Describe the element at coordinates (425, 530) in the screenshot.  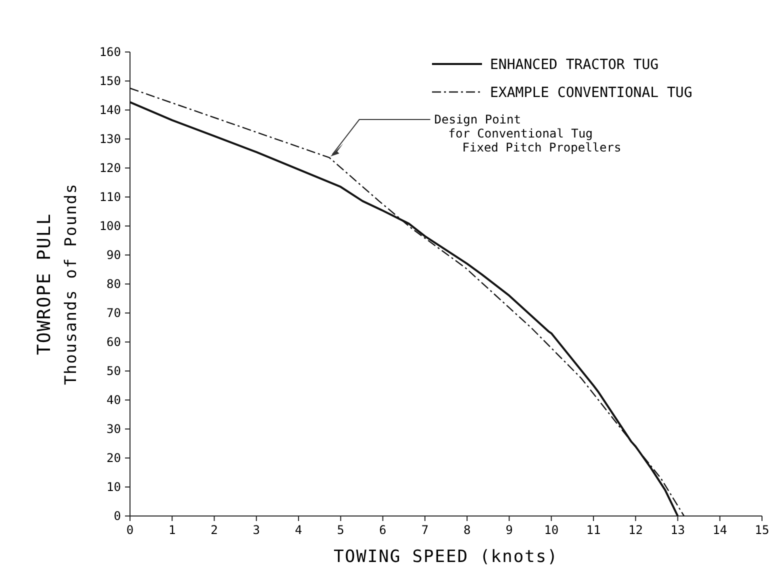
I see `x-tick-label: 7` at that location.